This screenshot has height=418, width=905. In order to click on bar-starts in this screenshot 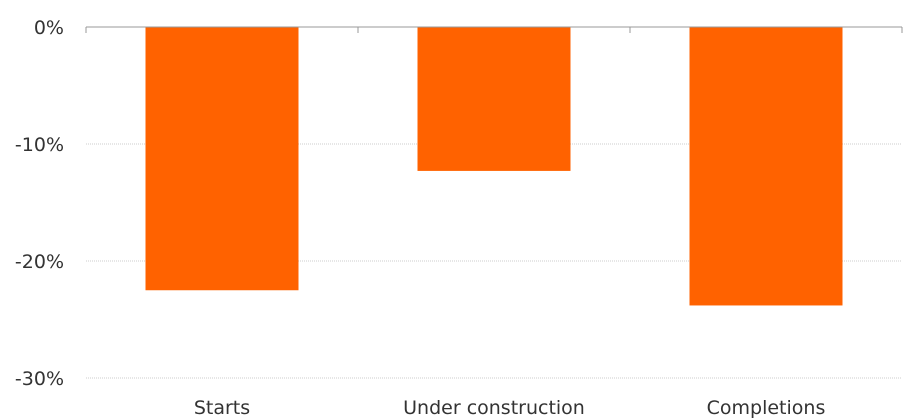, I will do `click(222, 159)`.